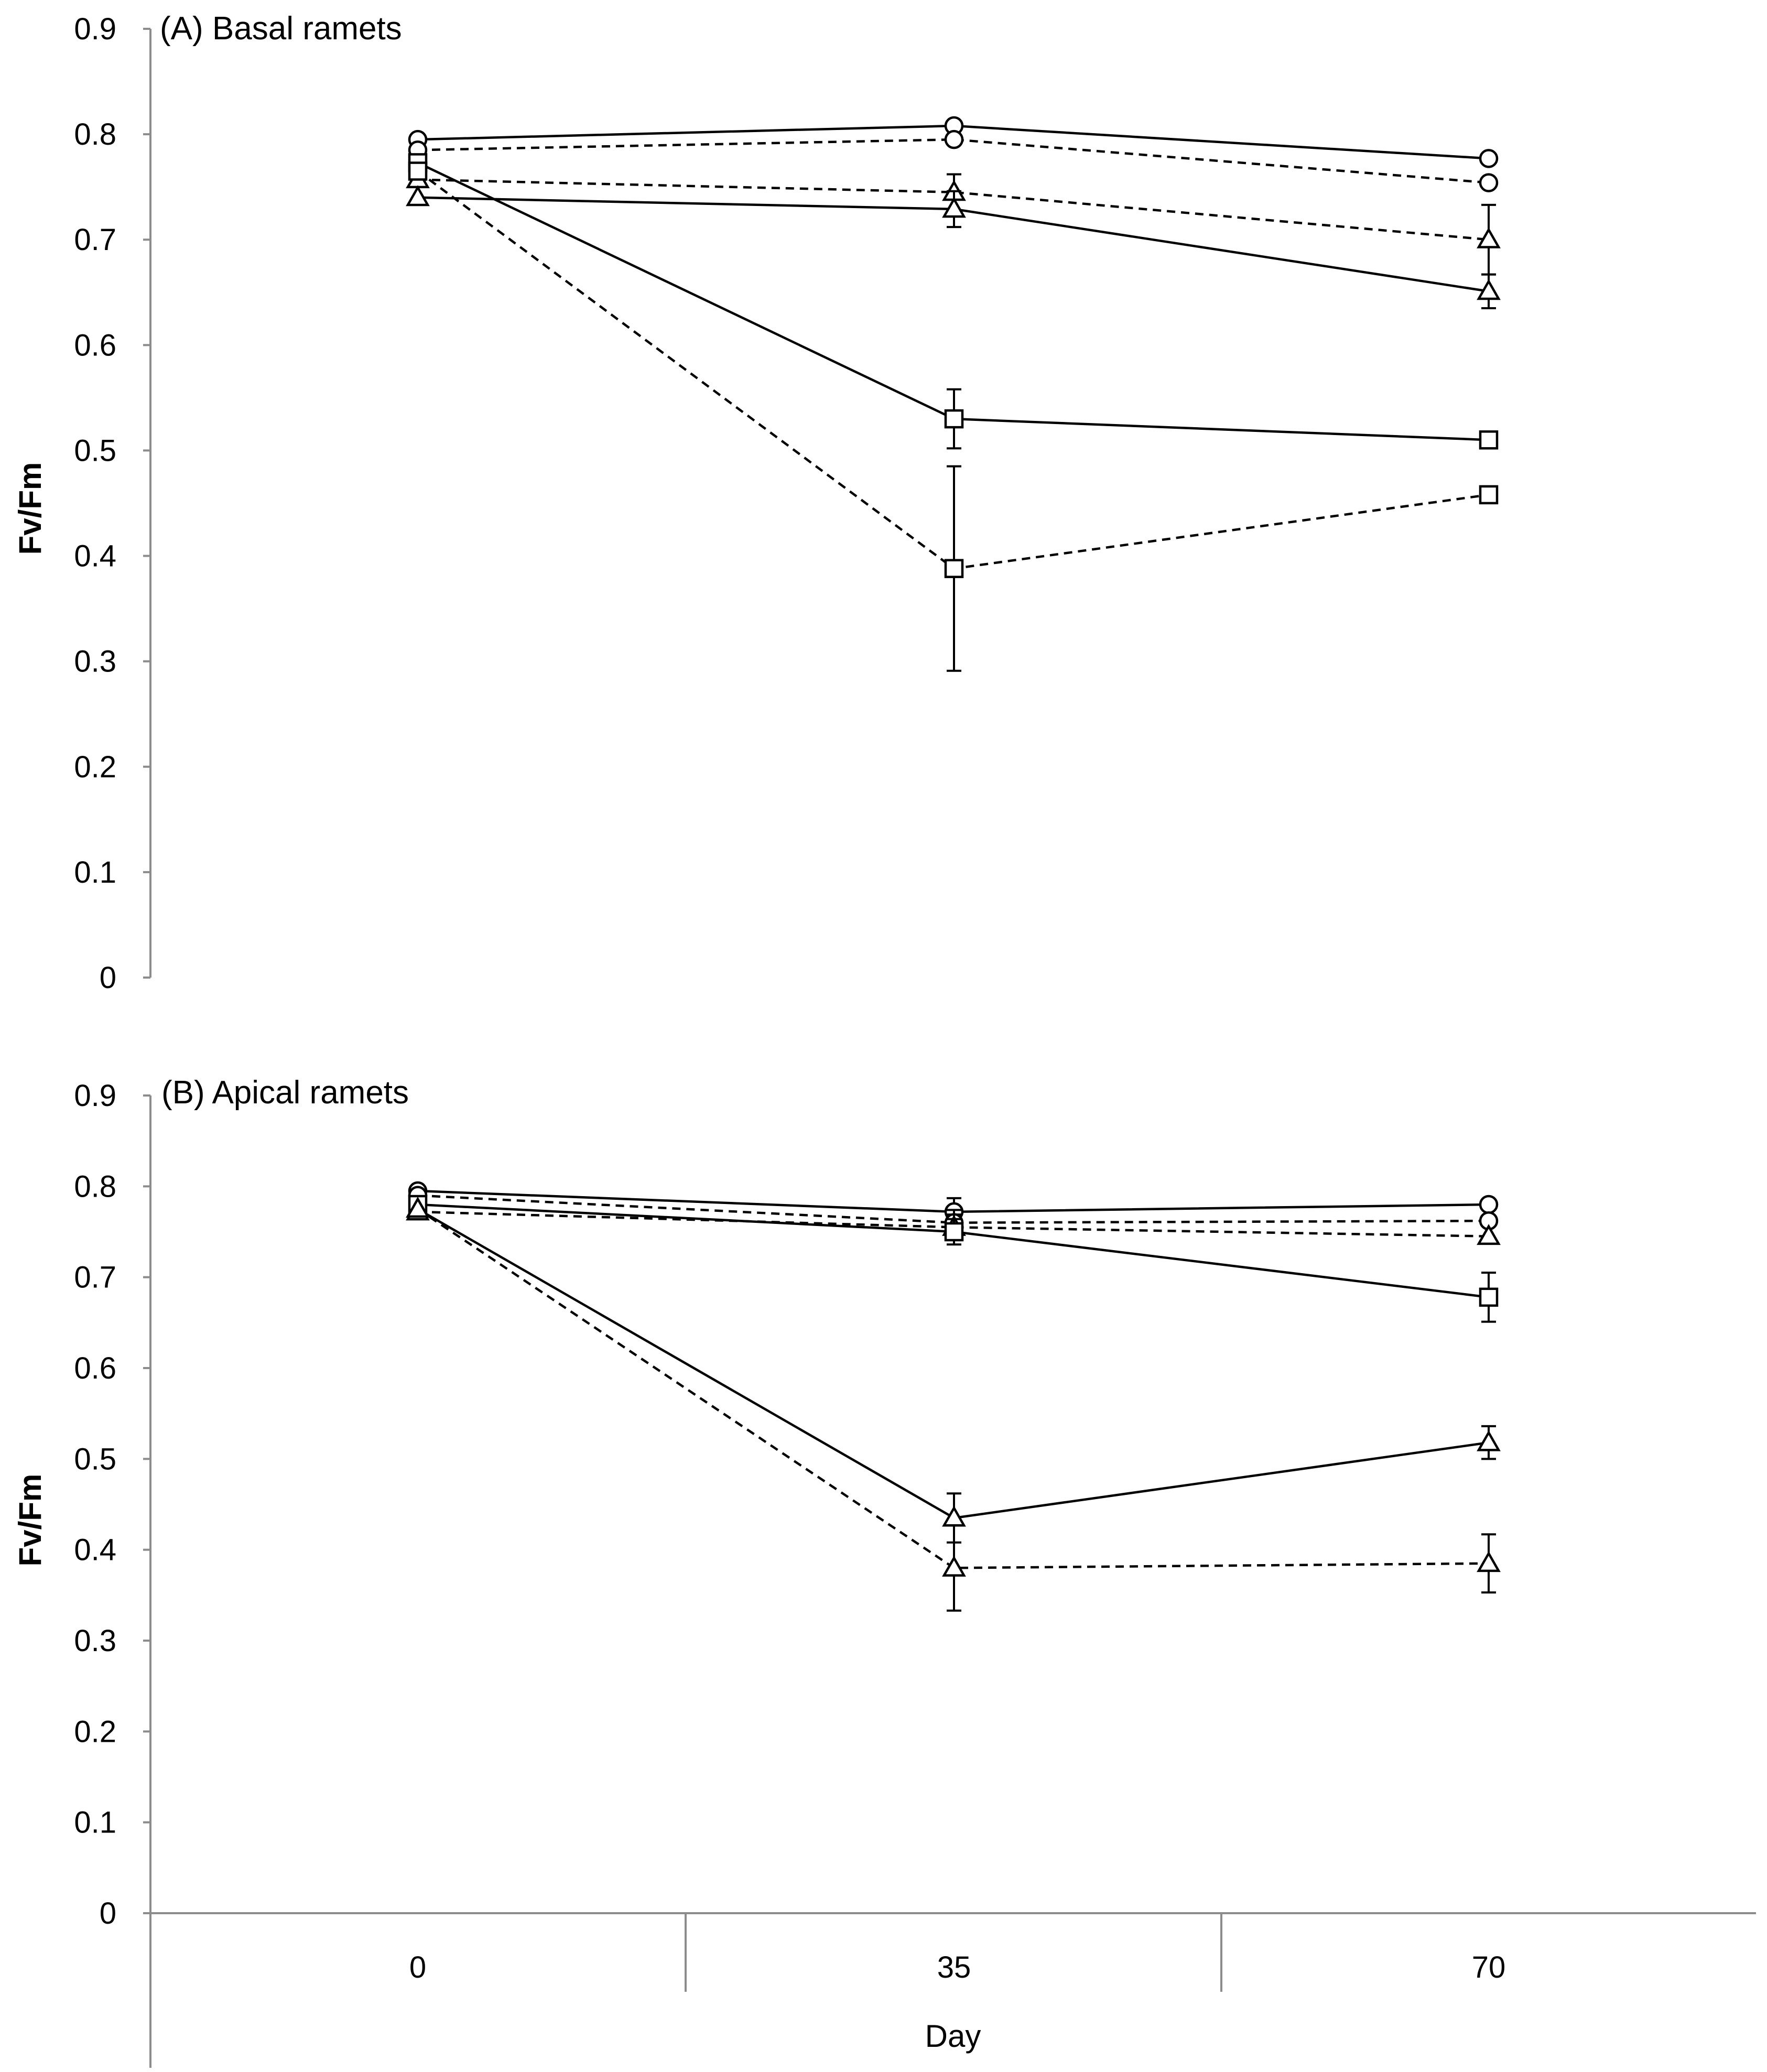 The height and width of the screenshot is (2072, 1767). I want to click on x-tick-label: 0, so click(417, 1967).